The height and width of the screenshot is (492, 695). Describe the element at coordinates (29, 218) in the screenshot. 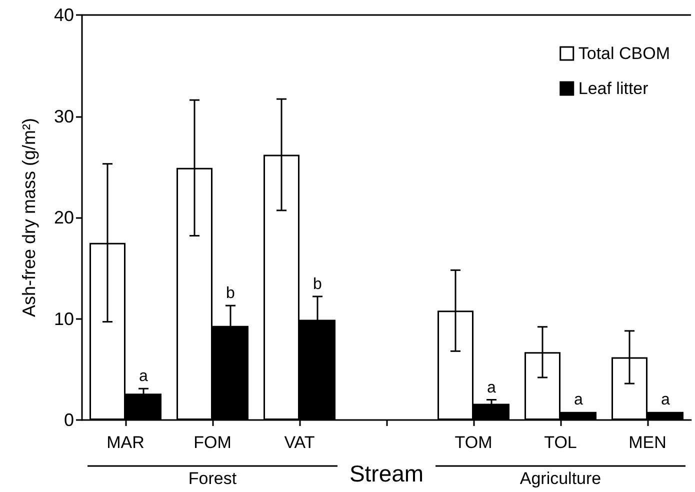

I see `y-axis-title: Ash-free dry mass (g/m²)` at that location.